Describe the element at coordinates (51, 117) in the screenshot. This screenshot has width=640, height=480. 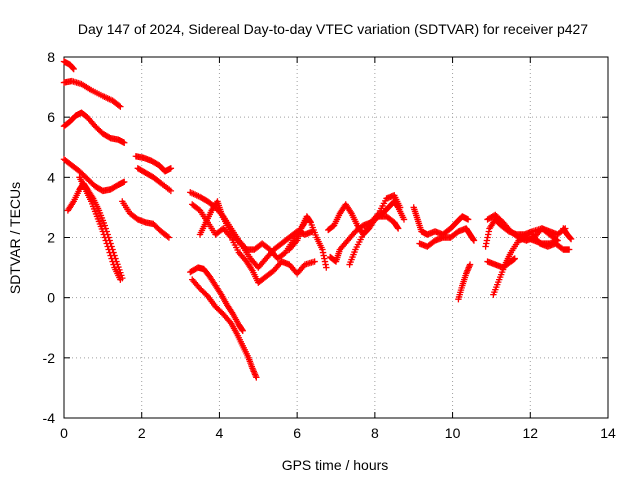
I see `y-tick-label: 6` at that location.